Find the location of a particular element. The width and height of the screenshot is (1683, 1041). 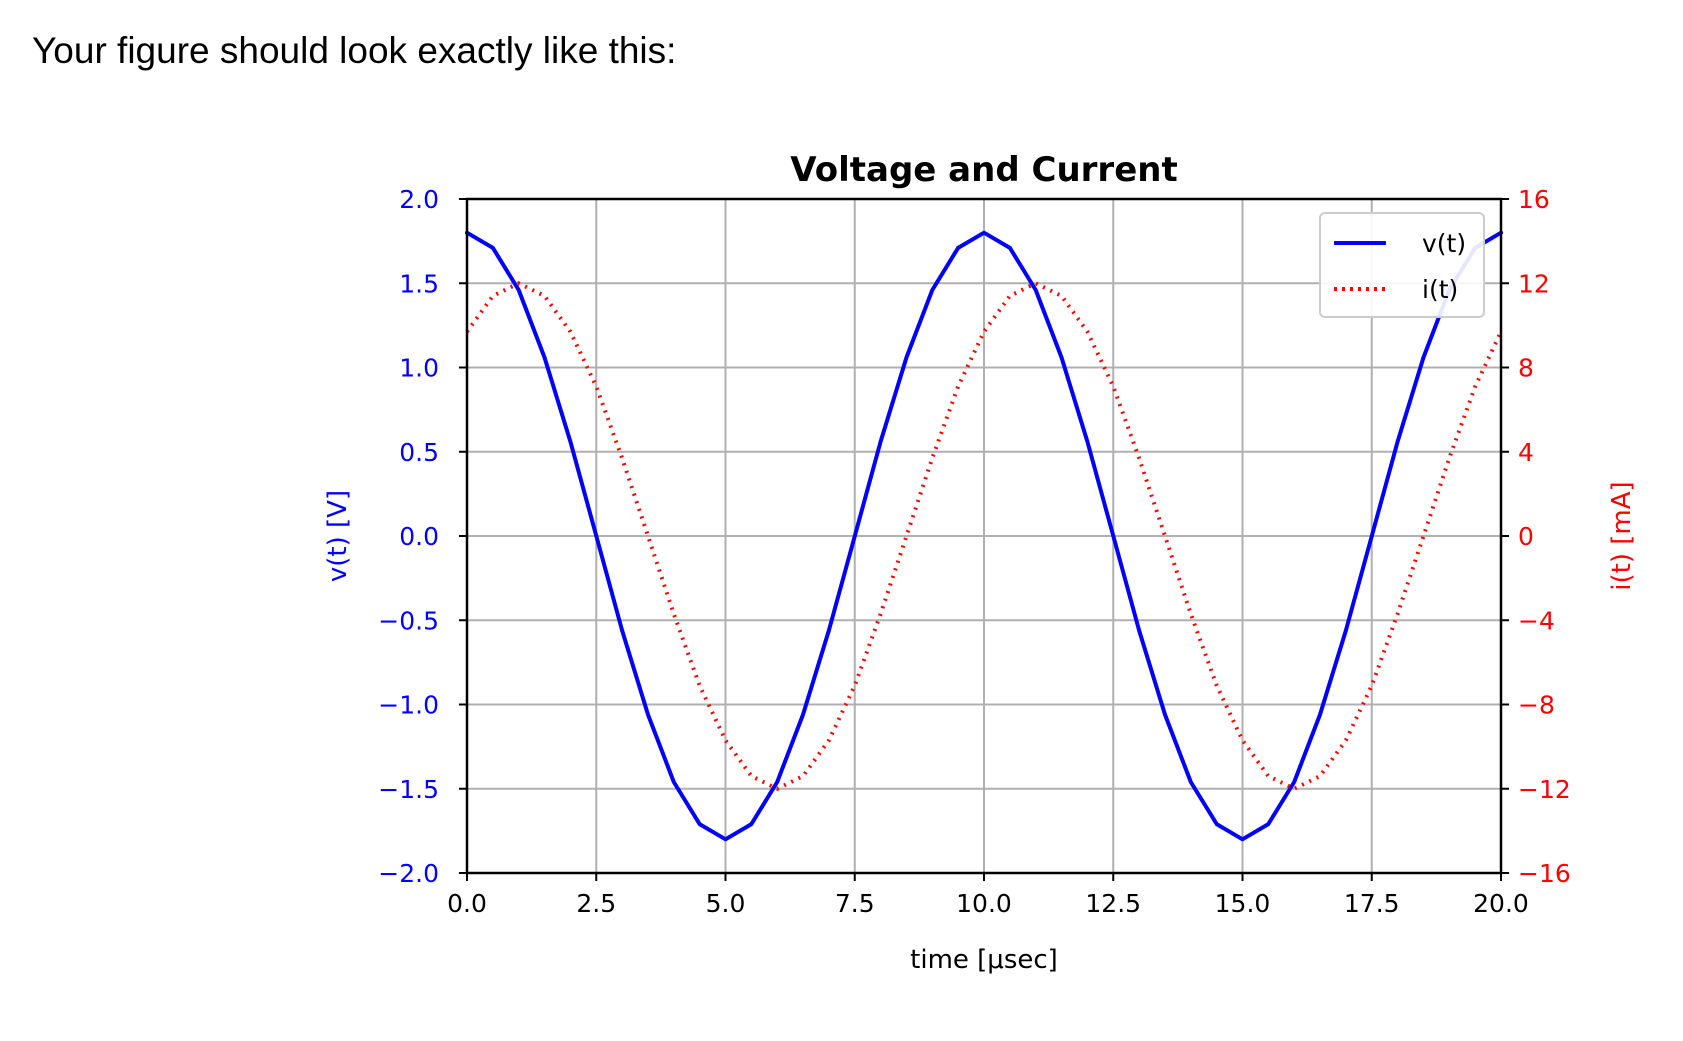

y-left-tick-label: −1.0 is located at coordinates (408, 705).